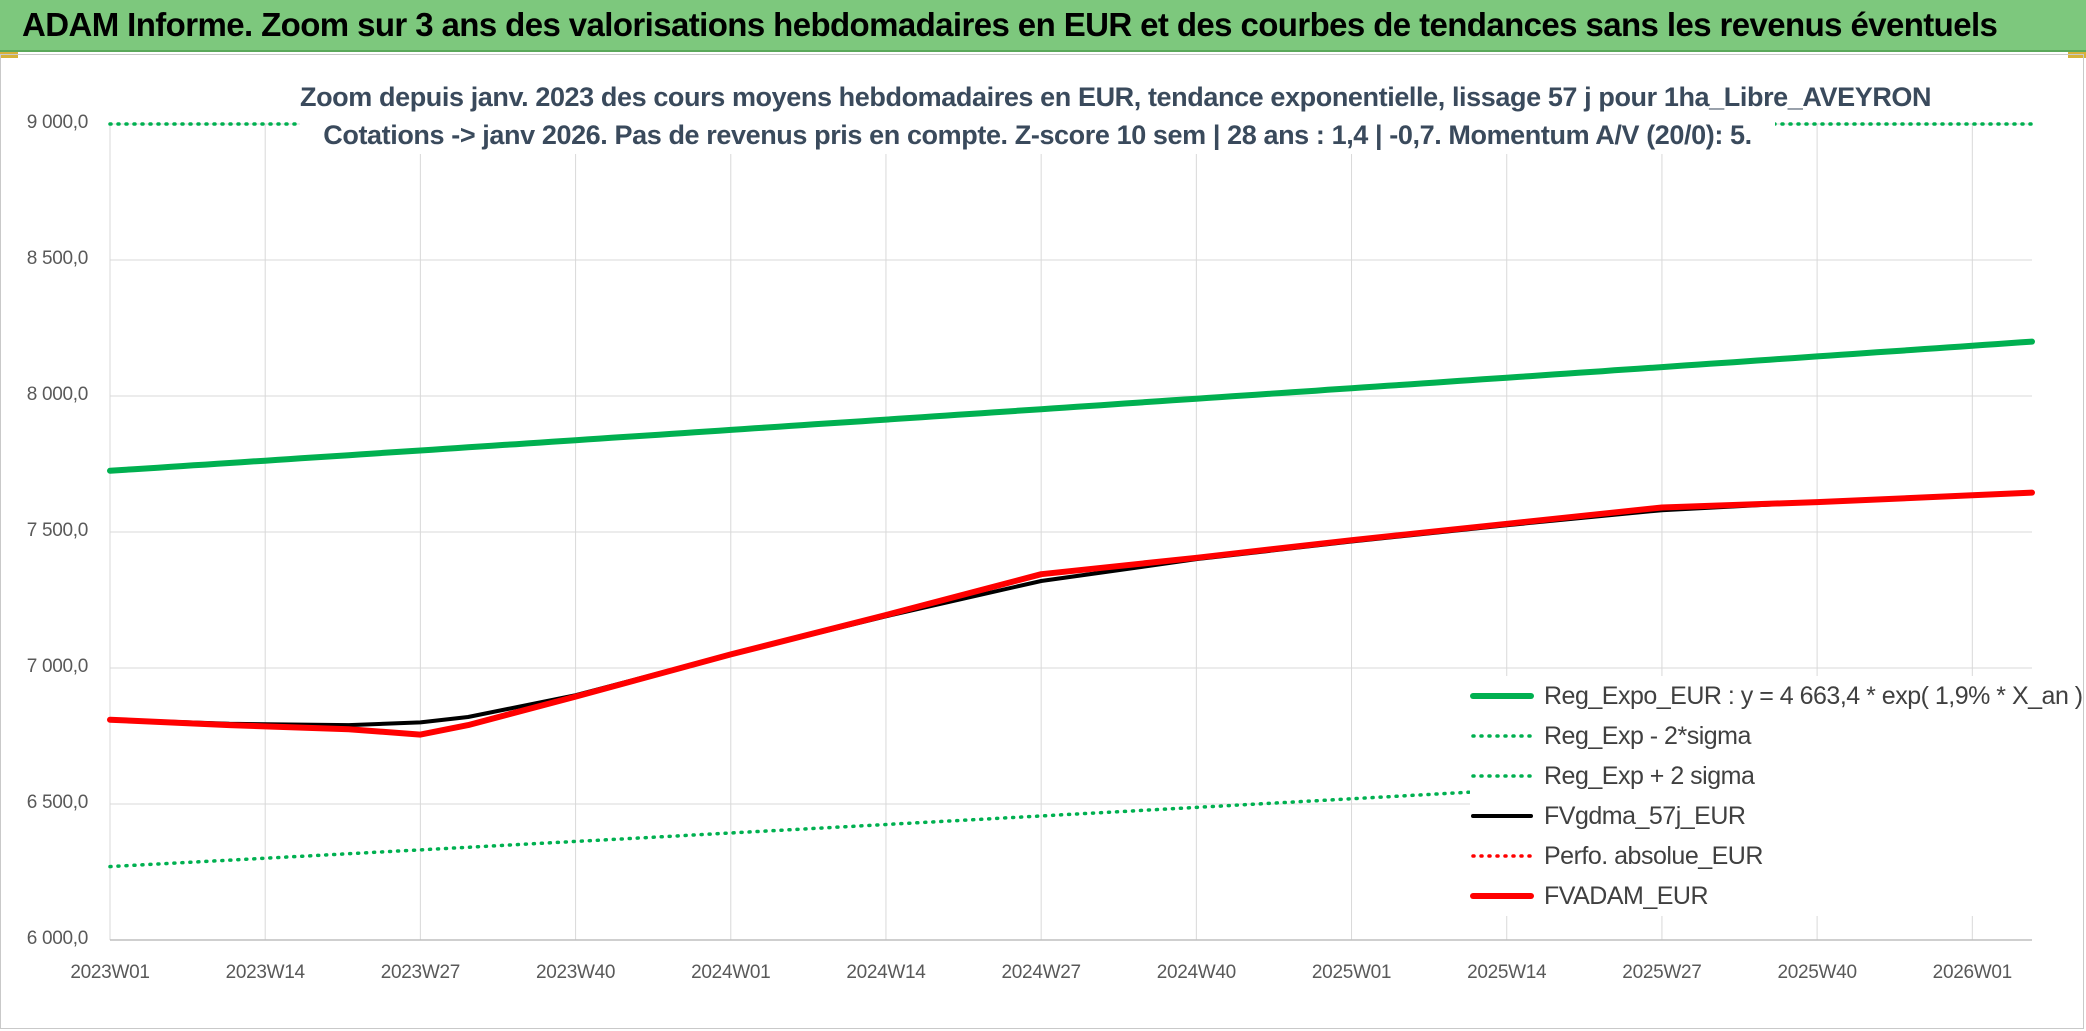 This screenshot has width=2086, height=1031. I want to click on x-tick-label: 2023W01, so click(110, 972).